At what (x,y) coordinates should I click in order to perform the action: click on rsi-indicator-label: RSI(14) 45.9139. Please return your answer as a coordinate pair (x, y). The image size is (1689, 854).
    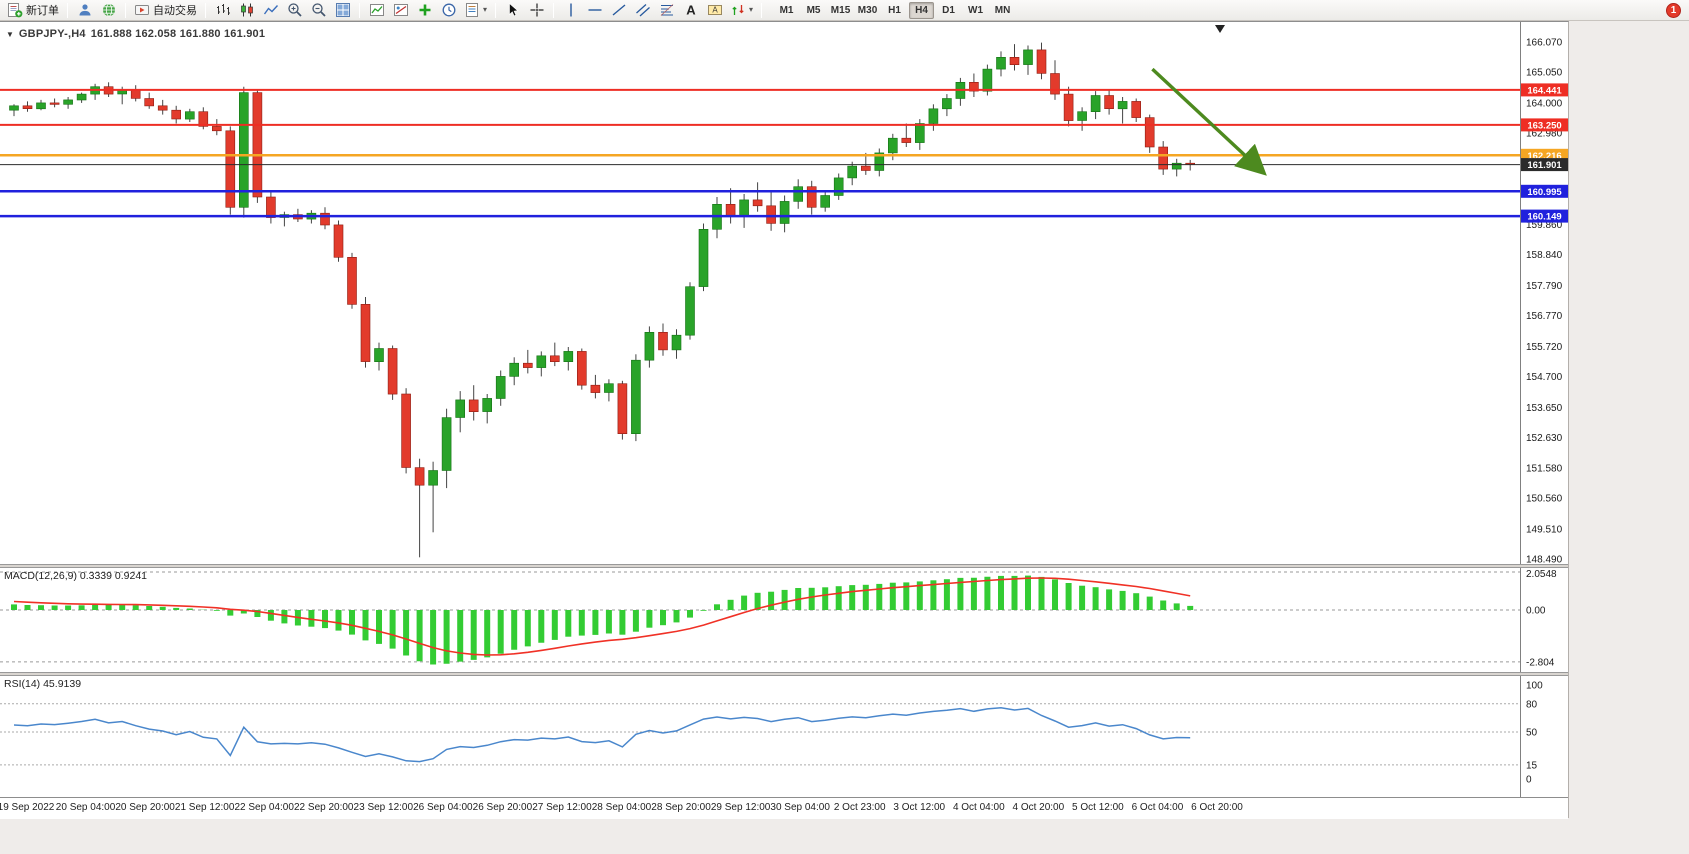
    Looking at the image, I should click on (43, 684).